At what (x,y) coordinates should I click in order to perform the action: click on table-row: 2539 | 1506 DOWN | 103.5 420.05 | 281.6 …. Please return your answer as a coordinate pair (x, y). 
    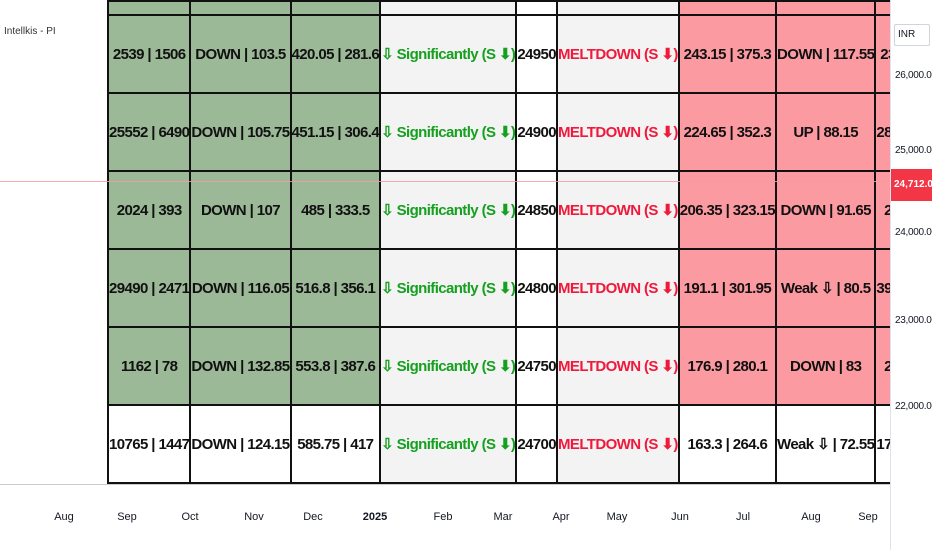
    Looking at the image, I should click on (519, 54).